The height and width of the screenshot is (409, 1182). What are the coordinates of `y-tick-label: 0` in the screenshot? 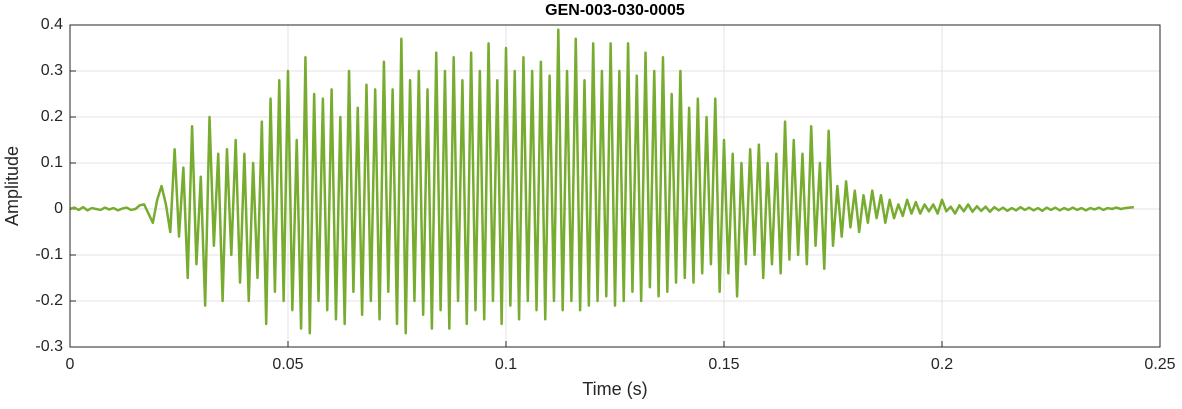 It's located at (58, 208).